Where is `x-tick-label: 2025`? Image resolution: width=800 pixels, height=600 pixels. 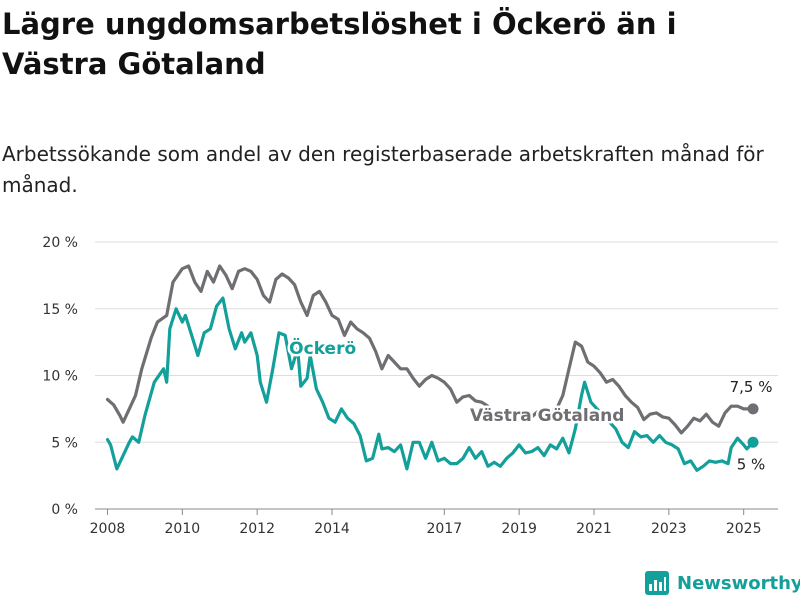
x-tick-label: 2025 is located at coordinates (744, 529).